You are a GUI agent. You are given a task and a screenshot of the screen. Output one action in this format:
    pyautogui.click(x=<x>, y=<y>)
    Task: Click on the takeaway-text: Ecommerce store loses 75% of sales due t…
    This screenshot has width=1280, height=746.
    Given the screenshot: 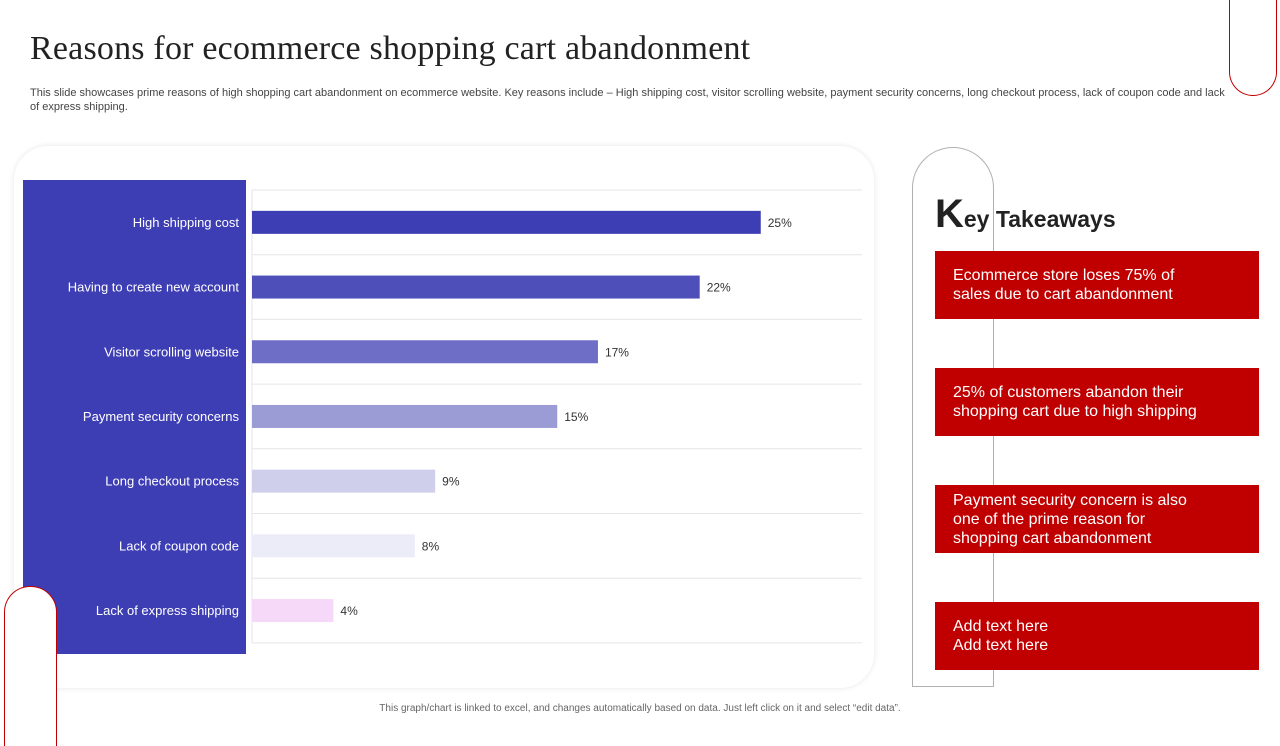 What is the action you would take?
    pyautogui.click(x=1064, y=285)
    